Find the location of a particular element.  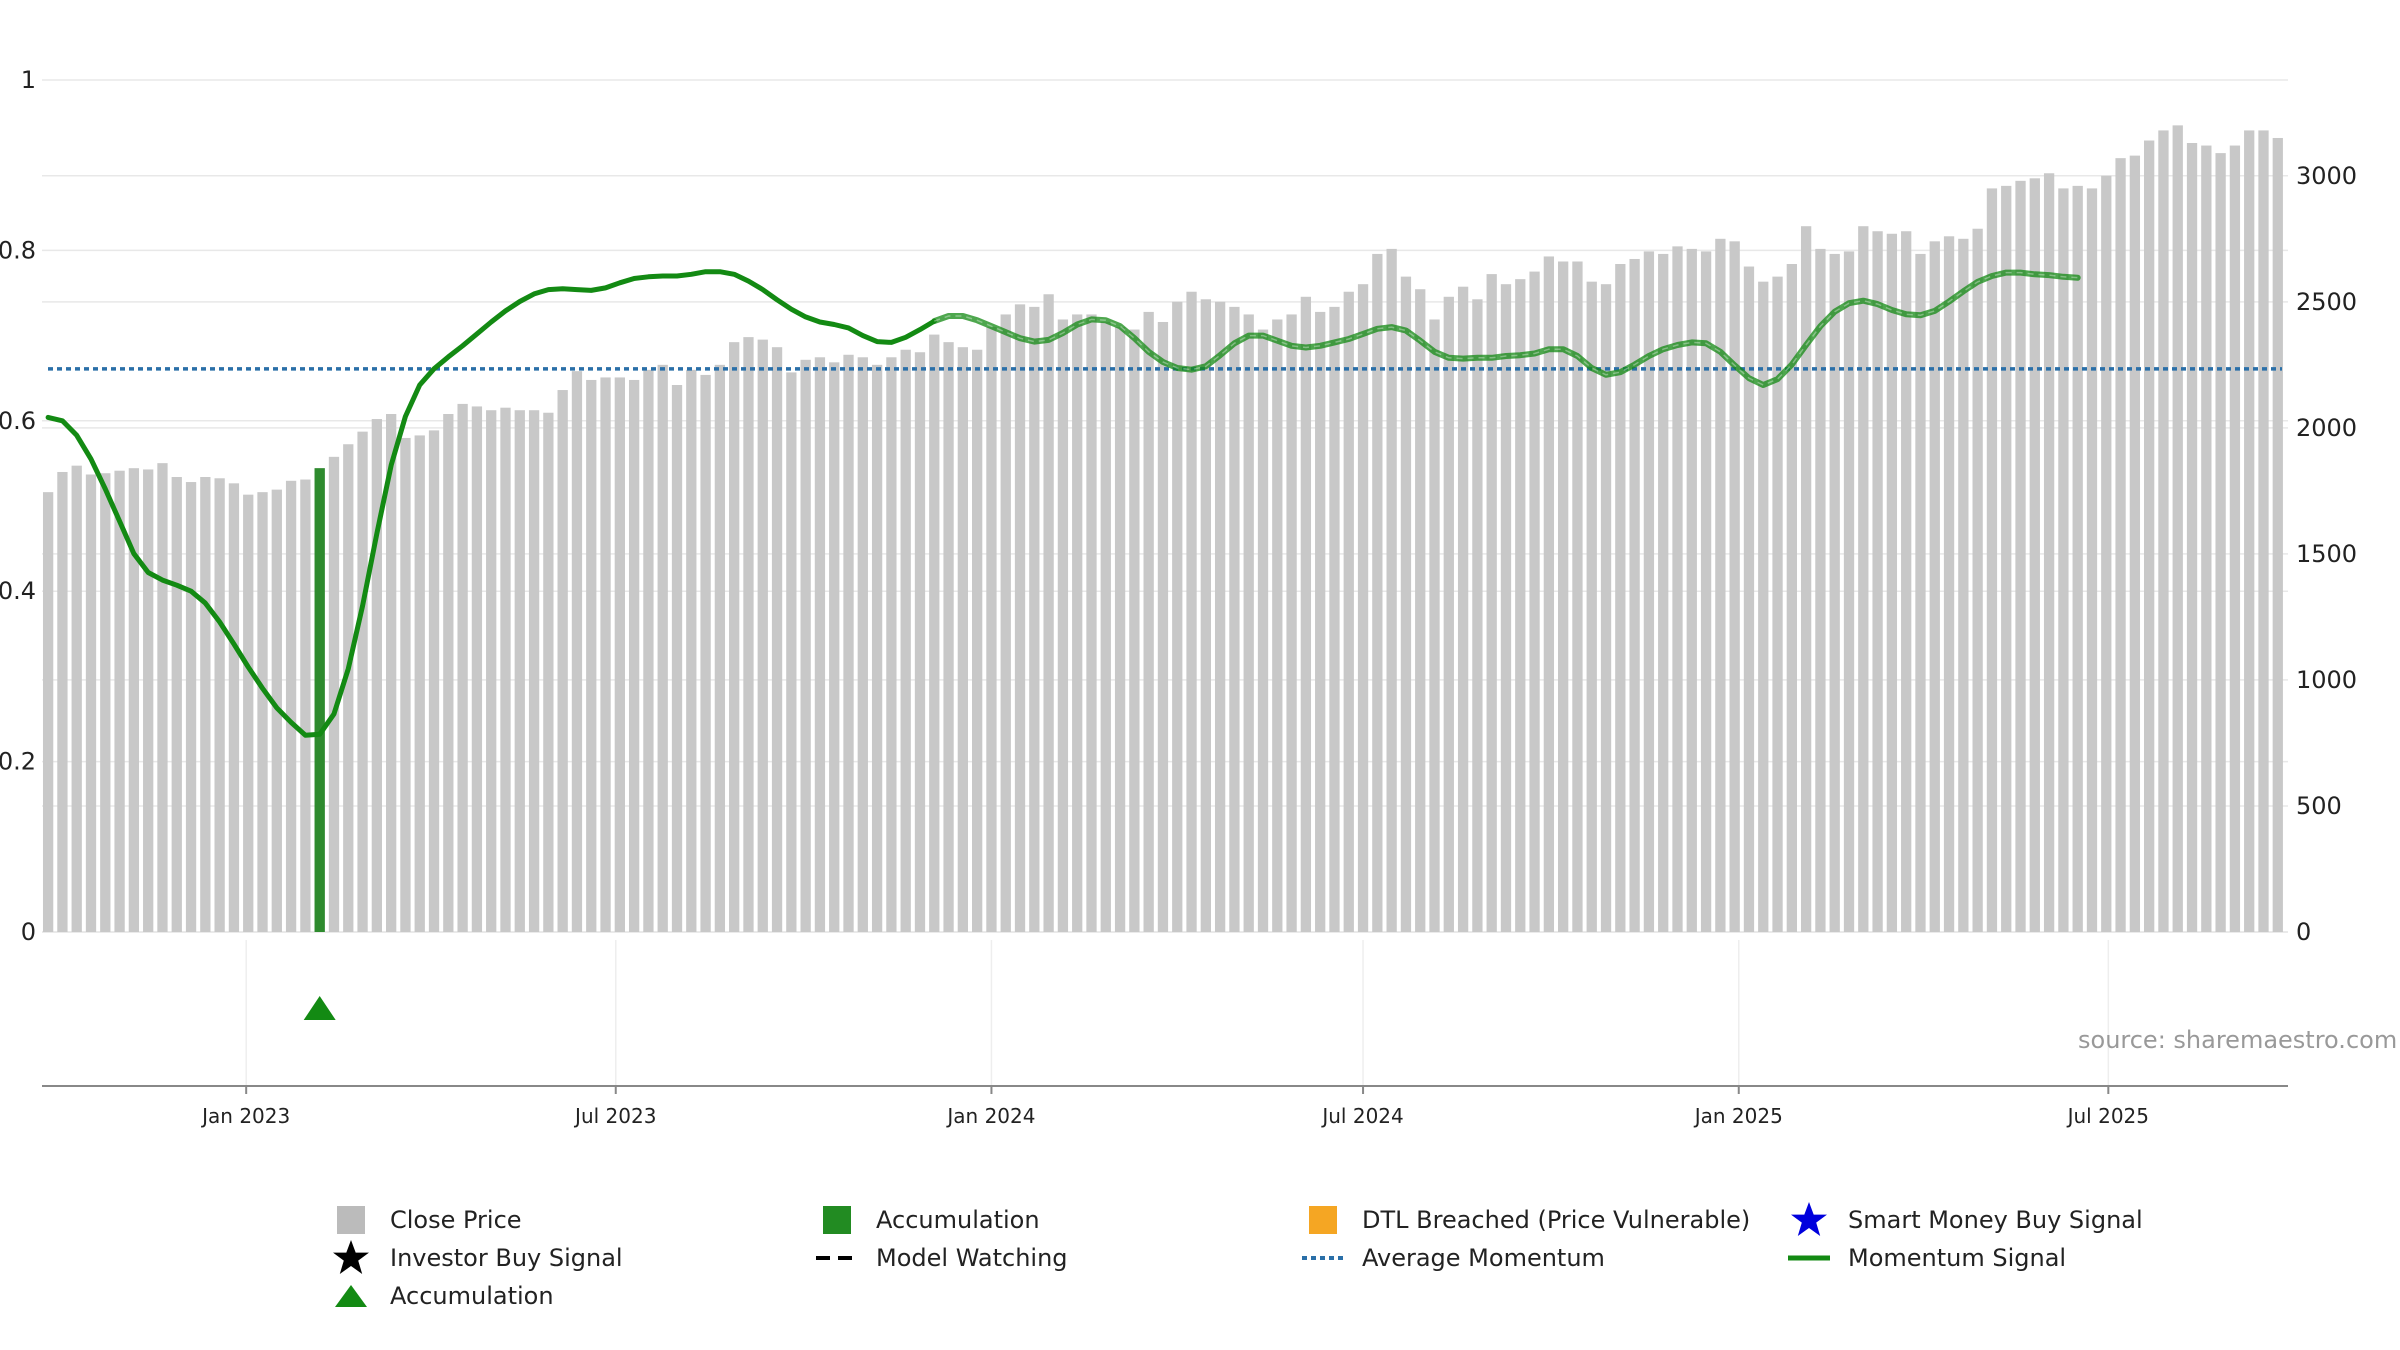

accumulation-bar is located at coordinates (319, 700).